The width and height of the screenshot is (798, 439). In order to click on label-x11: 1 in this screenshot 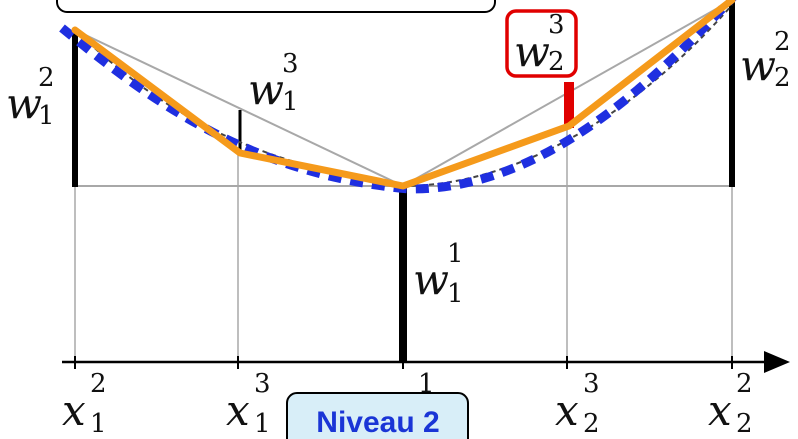, I will do `click(426, 384)`.